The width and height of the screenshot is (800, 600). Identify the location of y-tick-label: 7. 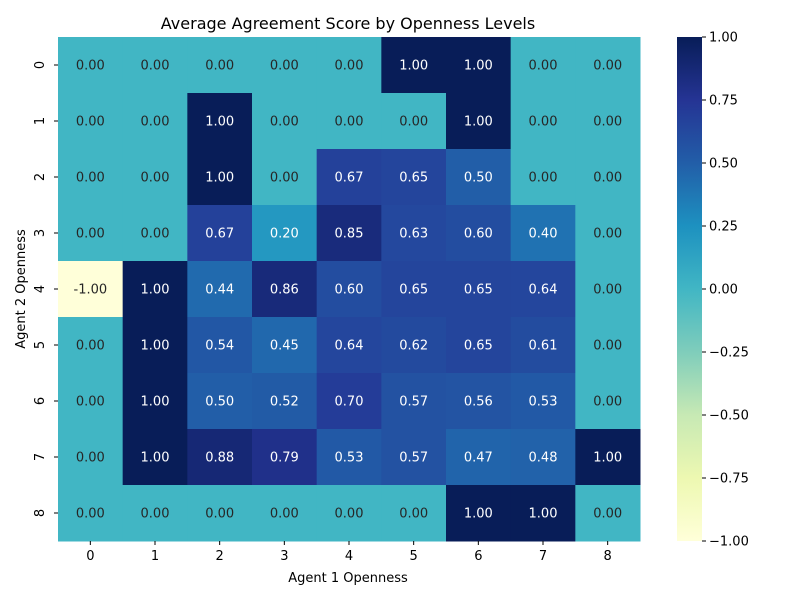
(40, 457).